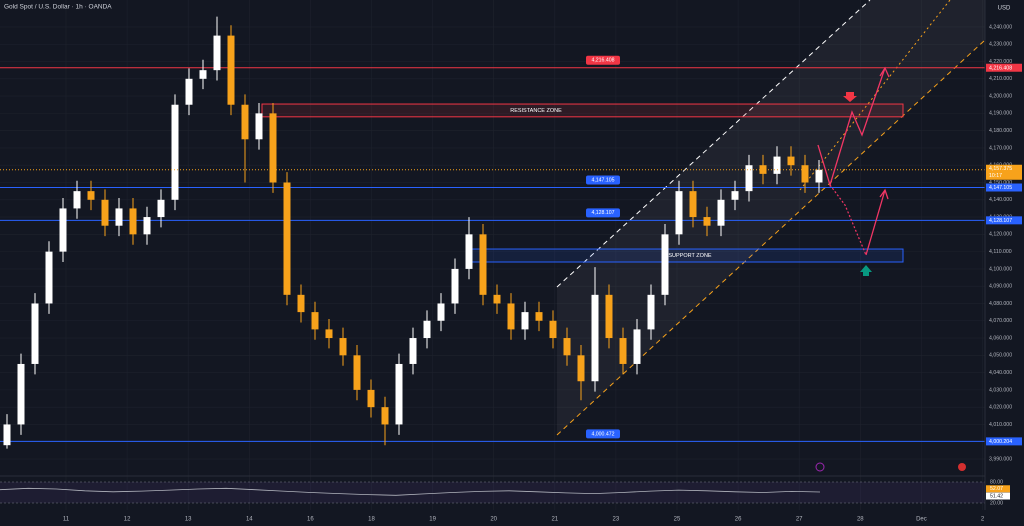  I want to click on projection-path, so click(851, 127).